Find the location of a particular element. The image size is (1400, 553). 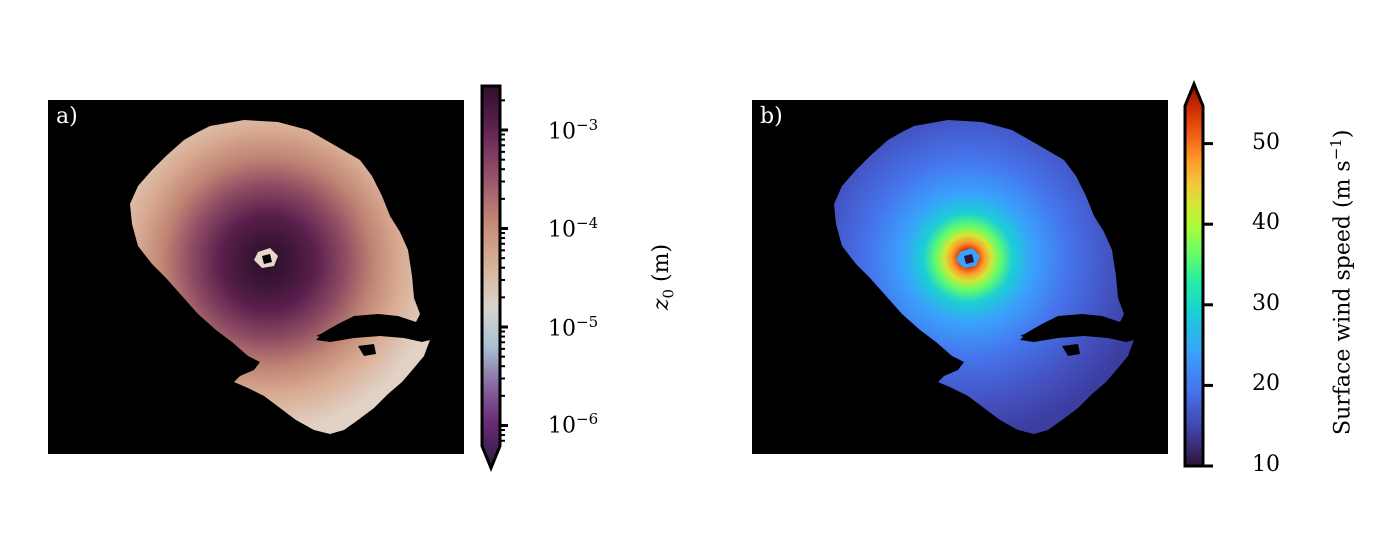

eye-core-a is located at coordinates (267, 259).